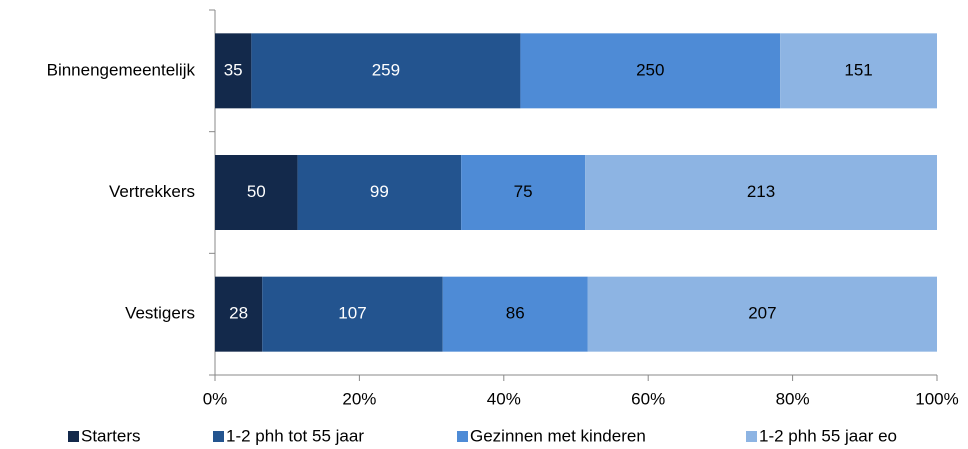  I want to click on x-tick-label: 0%, so click(215, 398).